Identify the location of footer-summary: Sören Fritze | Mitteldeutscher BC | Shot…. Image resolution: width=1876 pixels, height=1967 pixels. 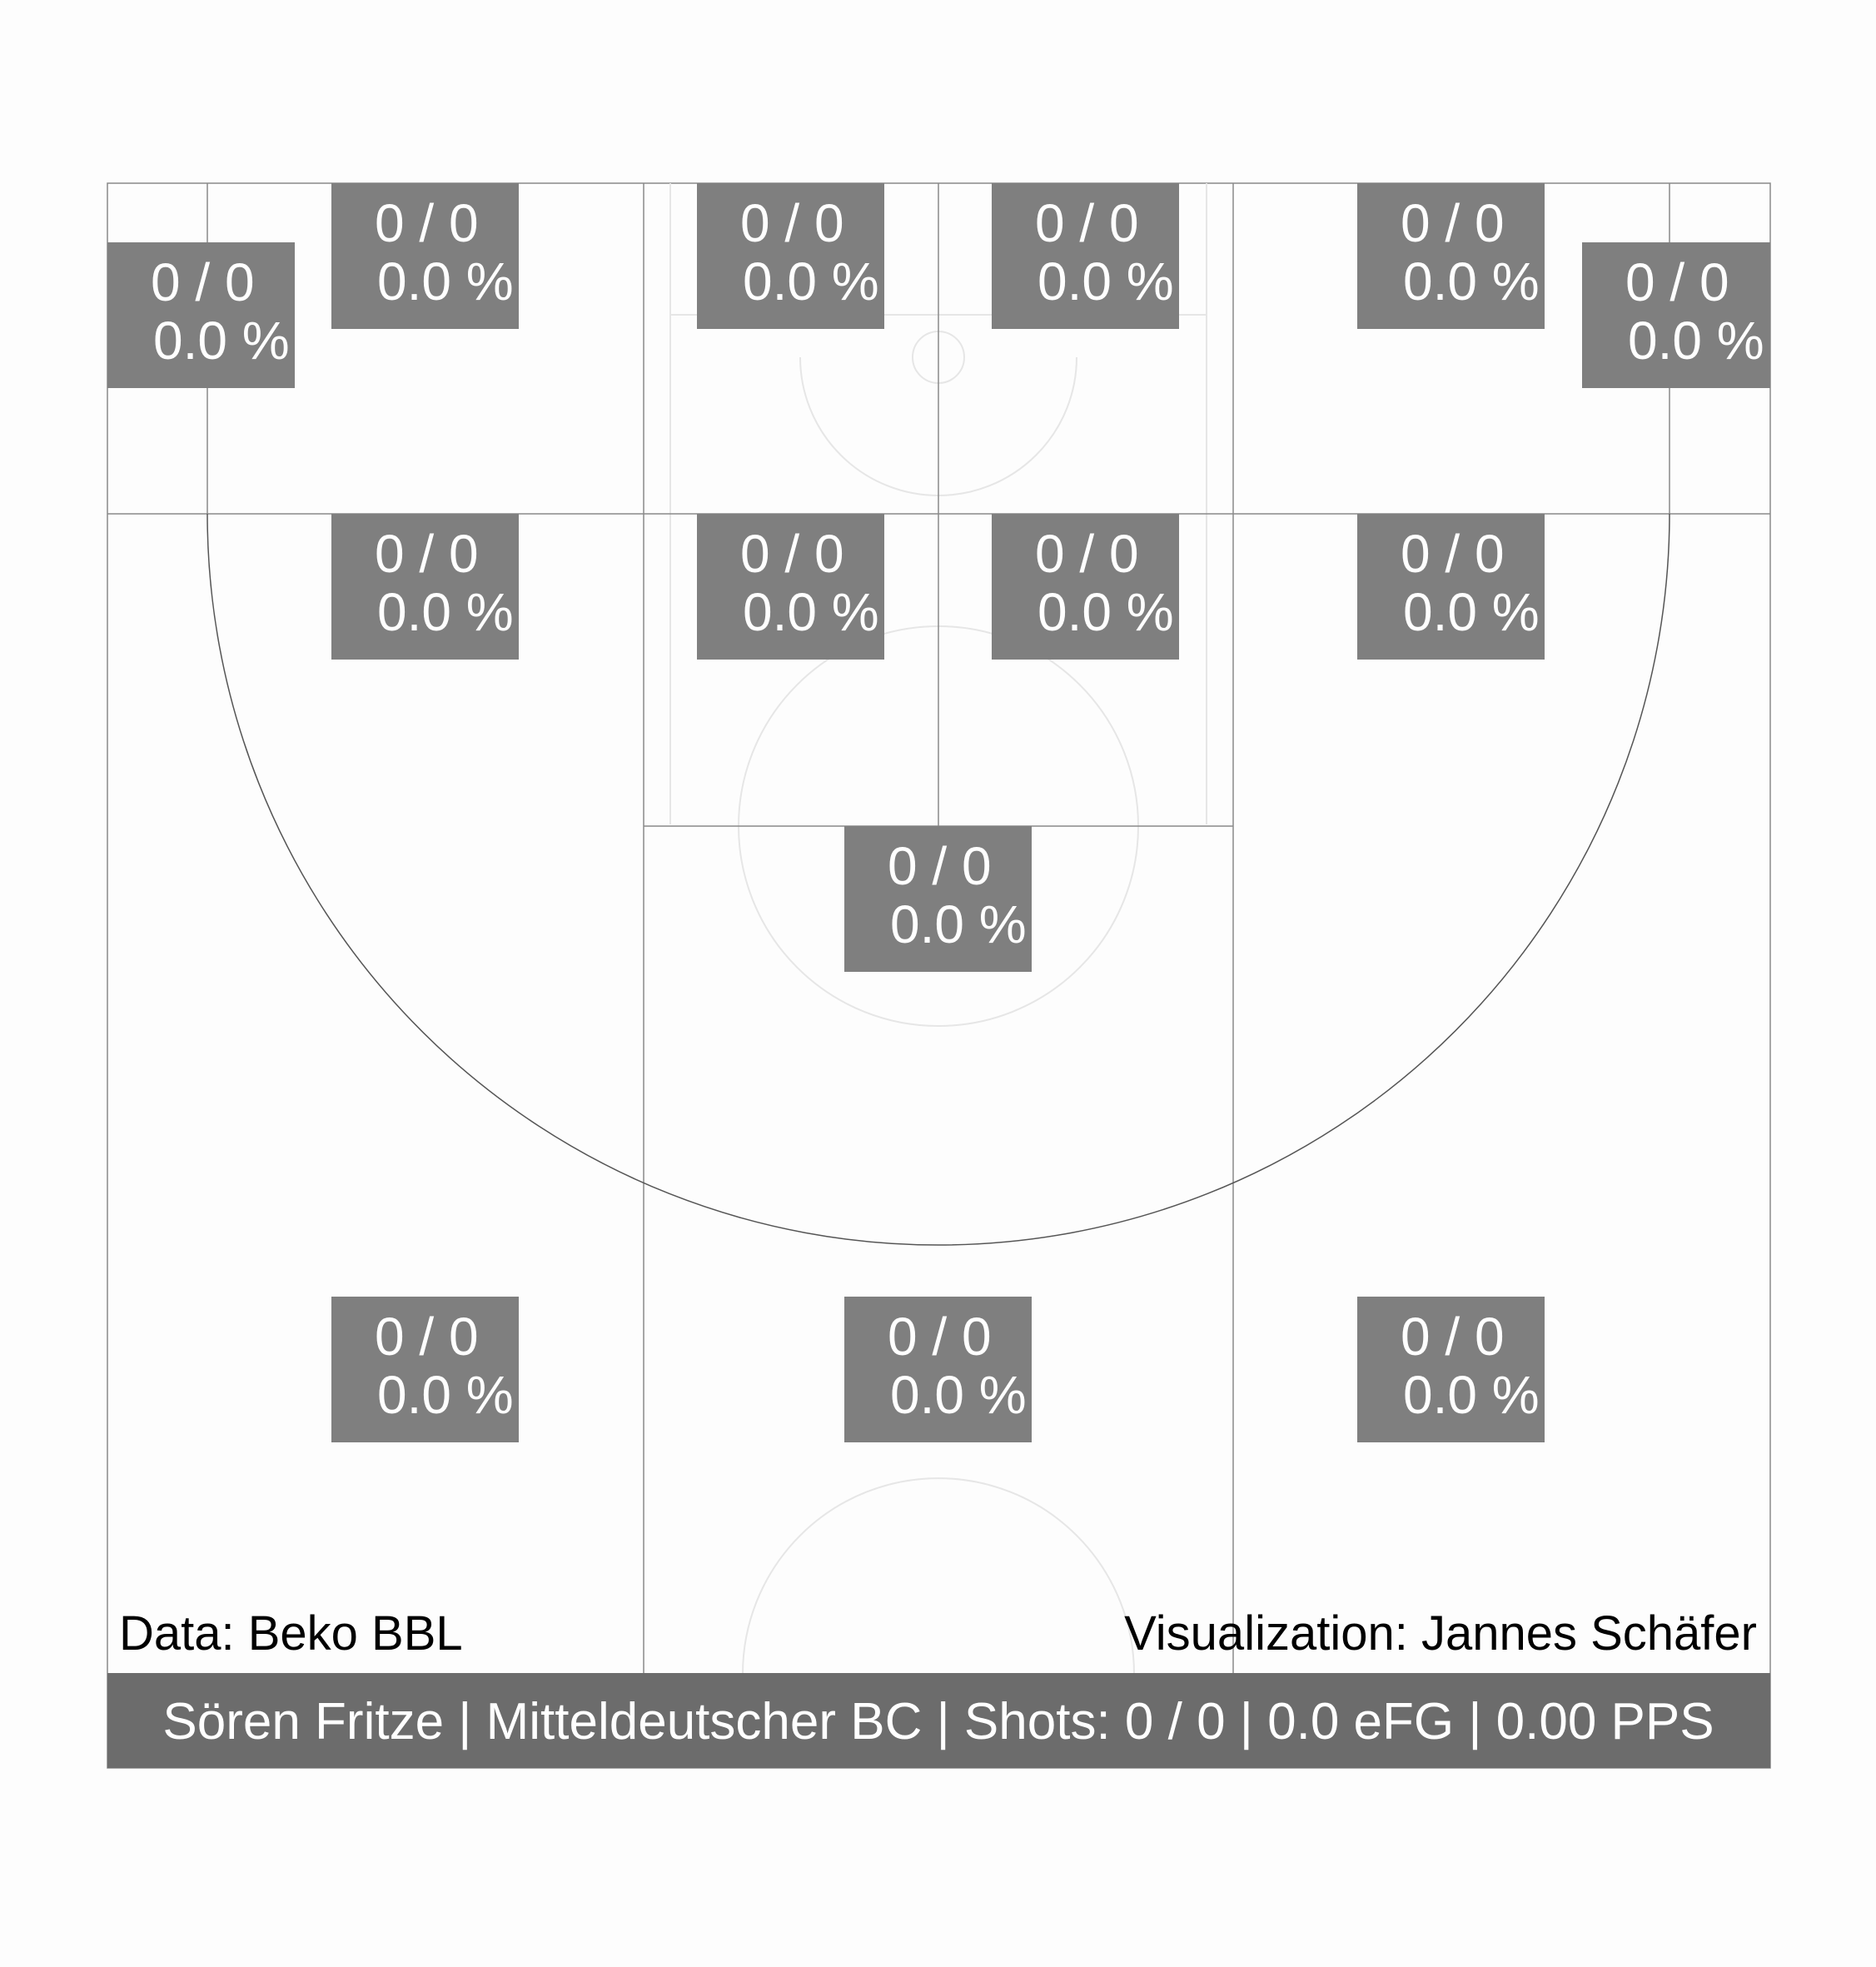
(938, 1721).